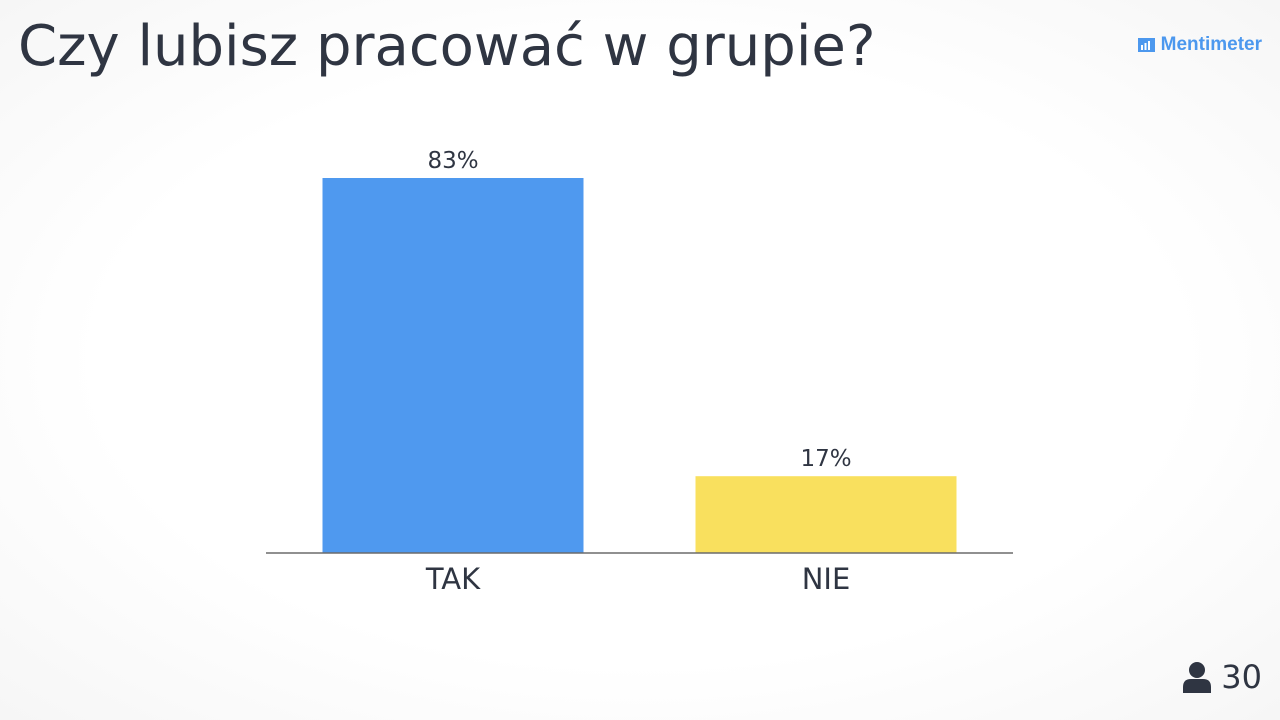  I want to click on category-label-tak: TAK, so click(453, 579).